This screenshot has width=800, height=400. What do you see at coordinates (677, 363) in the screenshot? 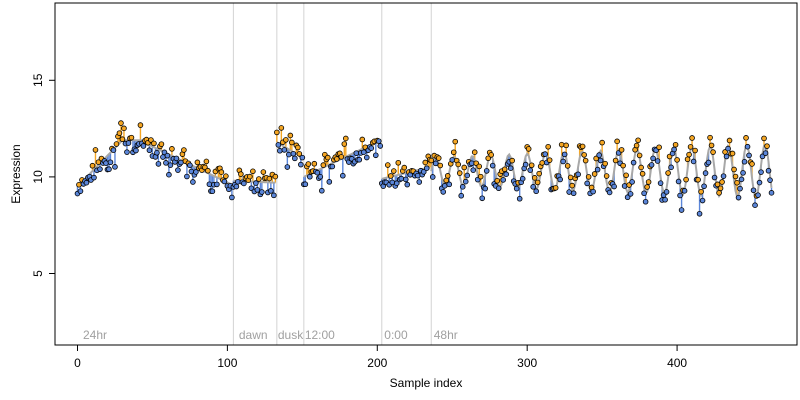
I see `x-tick-label: 400` at bounding box center [677, 363].